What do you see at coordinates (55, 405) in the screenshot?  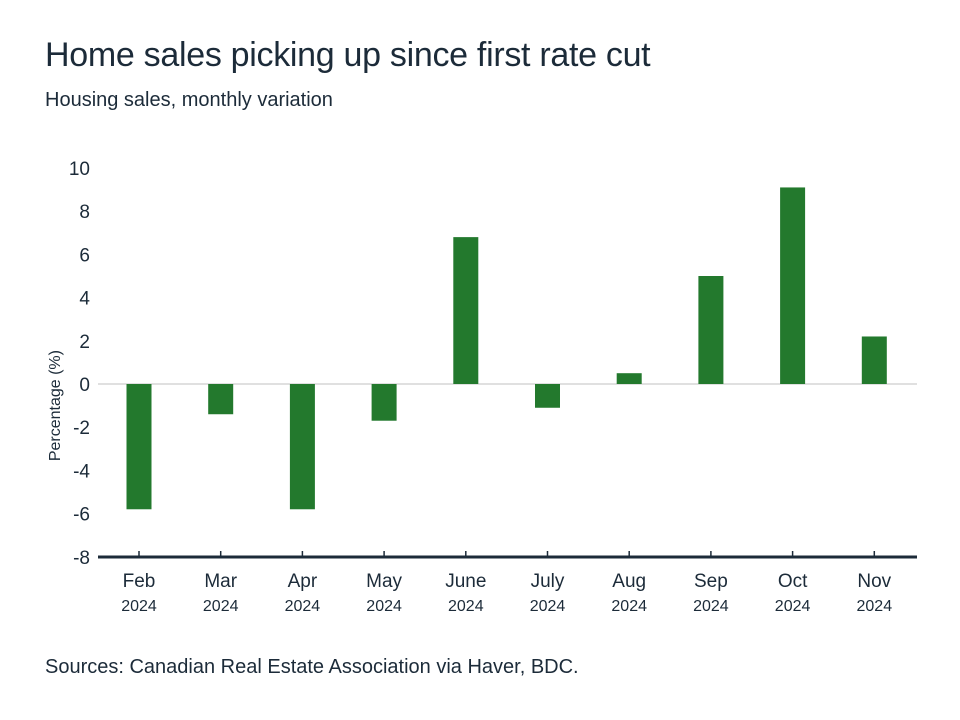 I see `y-axis-label: Percentage (%)` at bounding box center [55, 405].